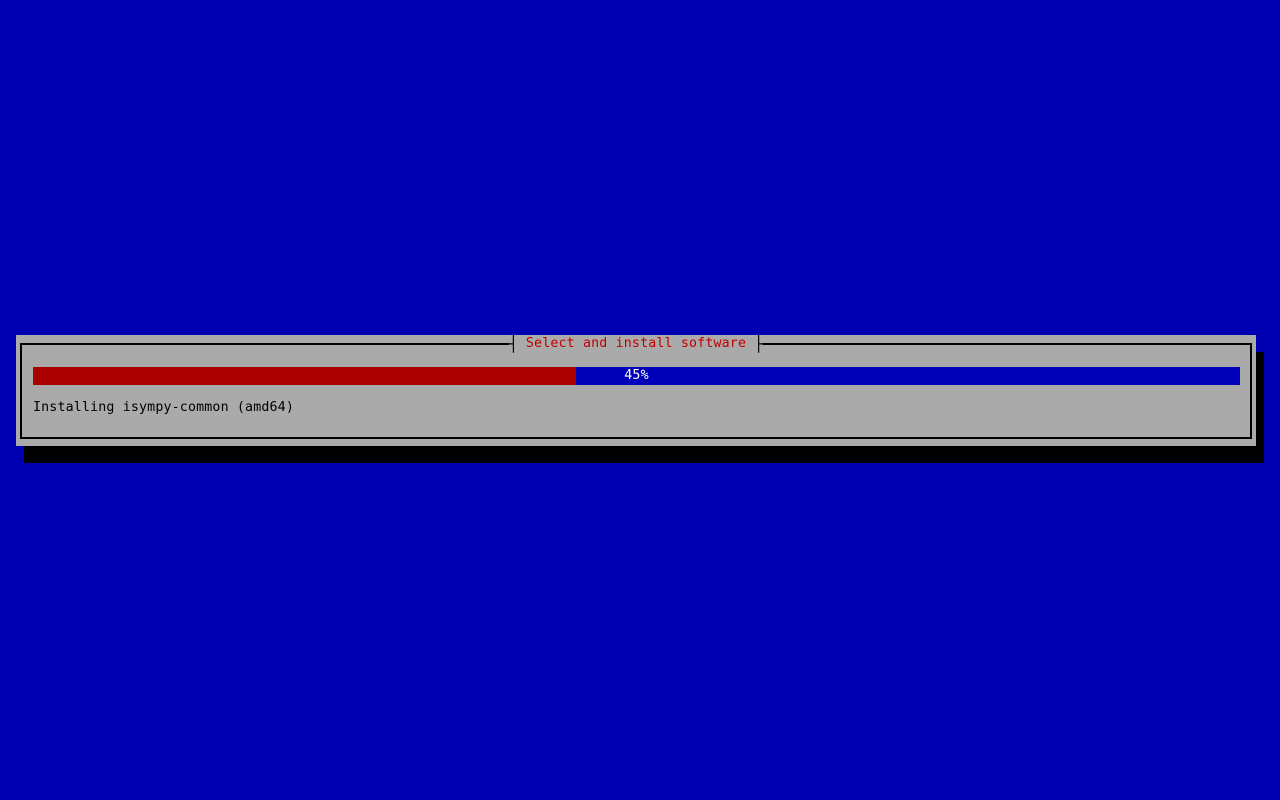 The width and height of the screenshot is (1280, 800). I want to click on dialog-title: Select and install software, so click(636, 343).